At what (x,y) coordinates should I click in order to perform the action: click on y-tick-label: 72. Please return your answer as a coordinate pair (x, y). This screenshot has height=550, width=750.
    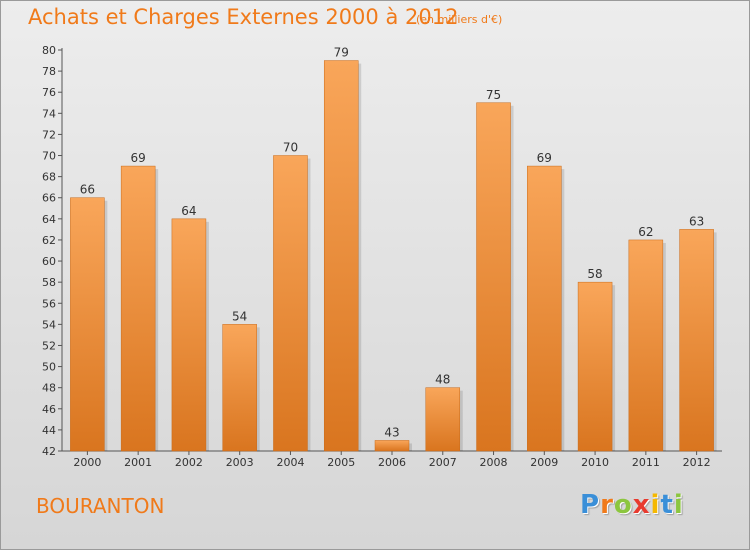
    Looking at the image, I should click on (49, 134).